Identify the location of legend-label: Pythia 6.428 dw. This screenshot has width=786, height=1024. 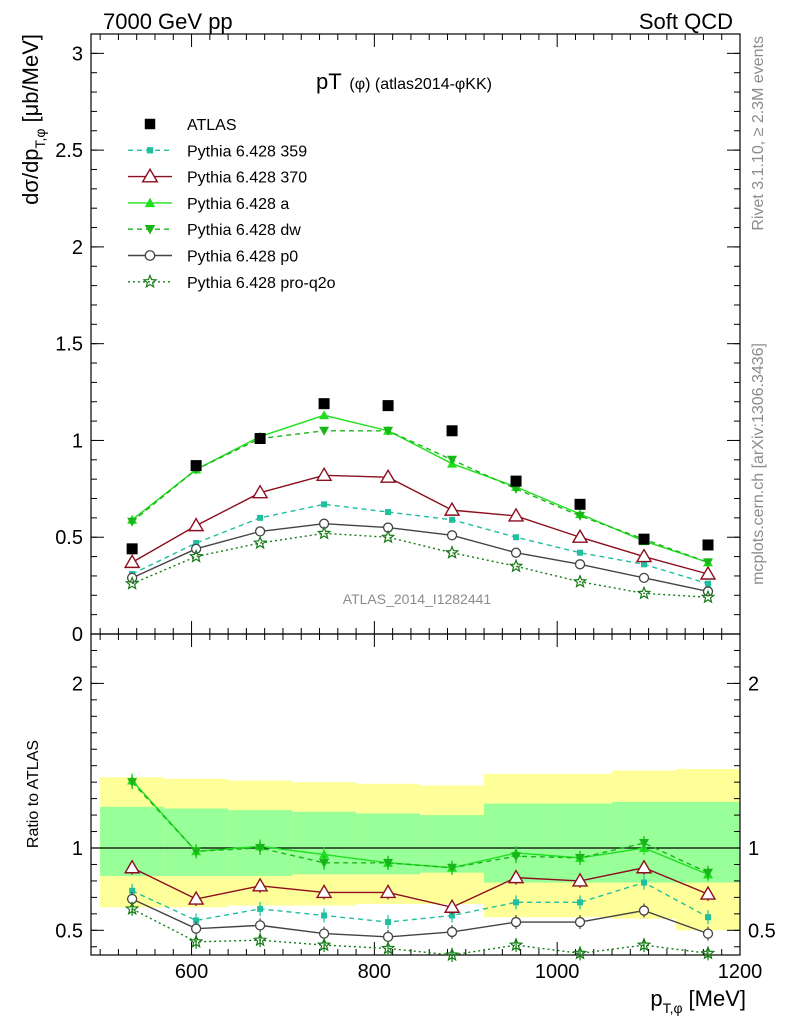
(244, 230).